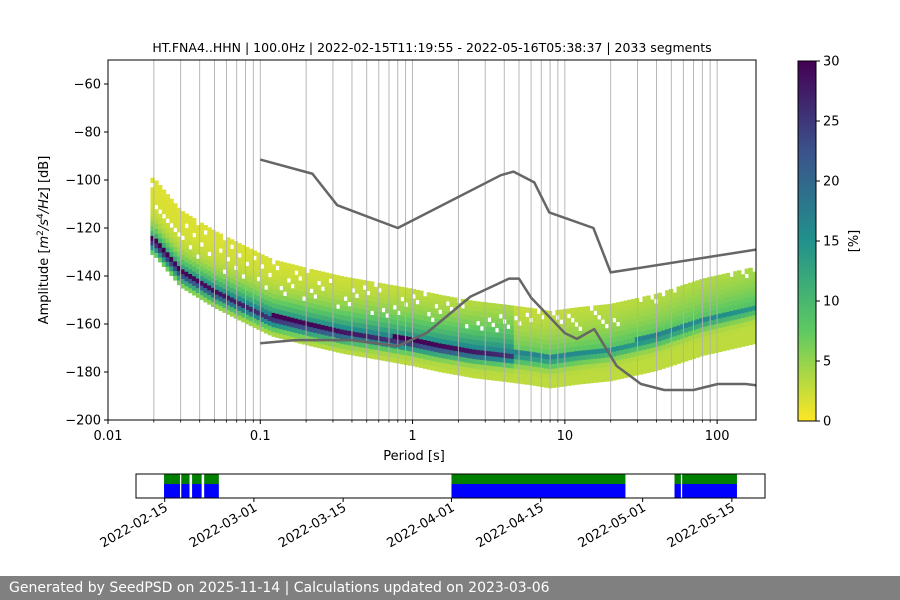  Describe the element at coordinates (44, 225) in the screenshot. I see `y-label-s: /s` at that location.